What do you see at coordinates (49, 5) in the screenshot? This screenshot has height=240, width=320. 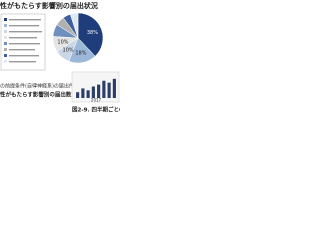 I see `page-title: 性がもたらす影響別の届出状況` at bounding box center [49, 5].